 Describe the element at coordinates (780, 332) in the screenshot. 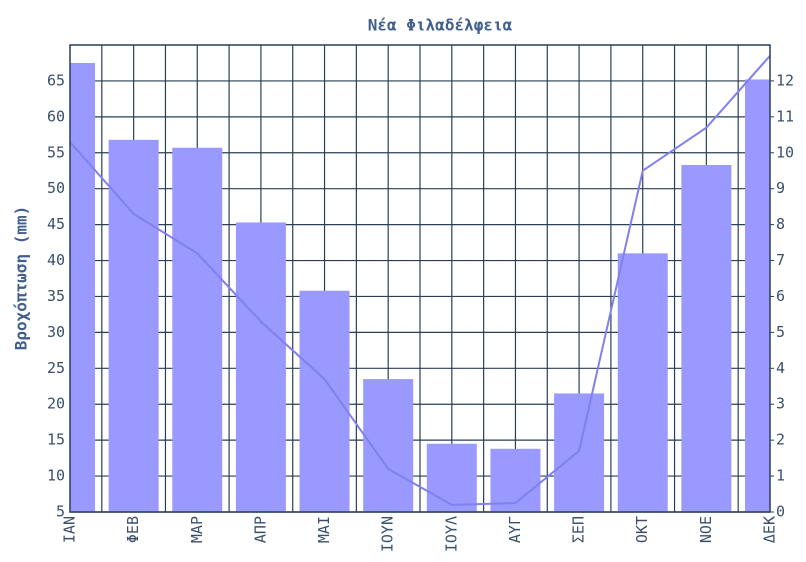

I see `y2-tick-label: 5` at that location.